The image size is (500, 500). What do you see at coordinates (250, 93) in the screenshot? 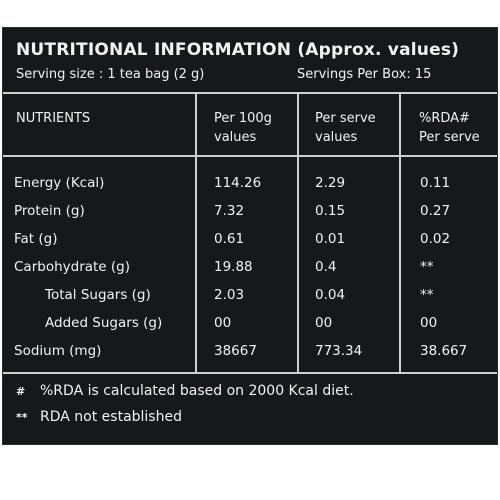
I see `rule-below-serving` at bounding box center [250, 93].